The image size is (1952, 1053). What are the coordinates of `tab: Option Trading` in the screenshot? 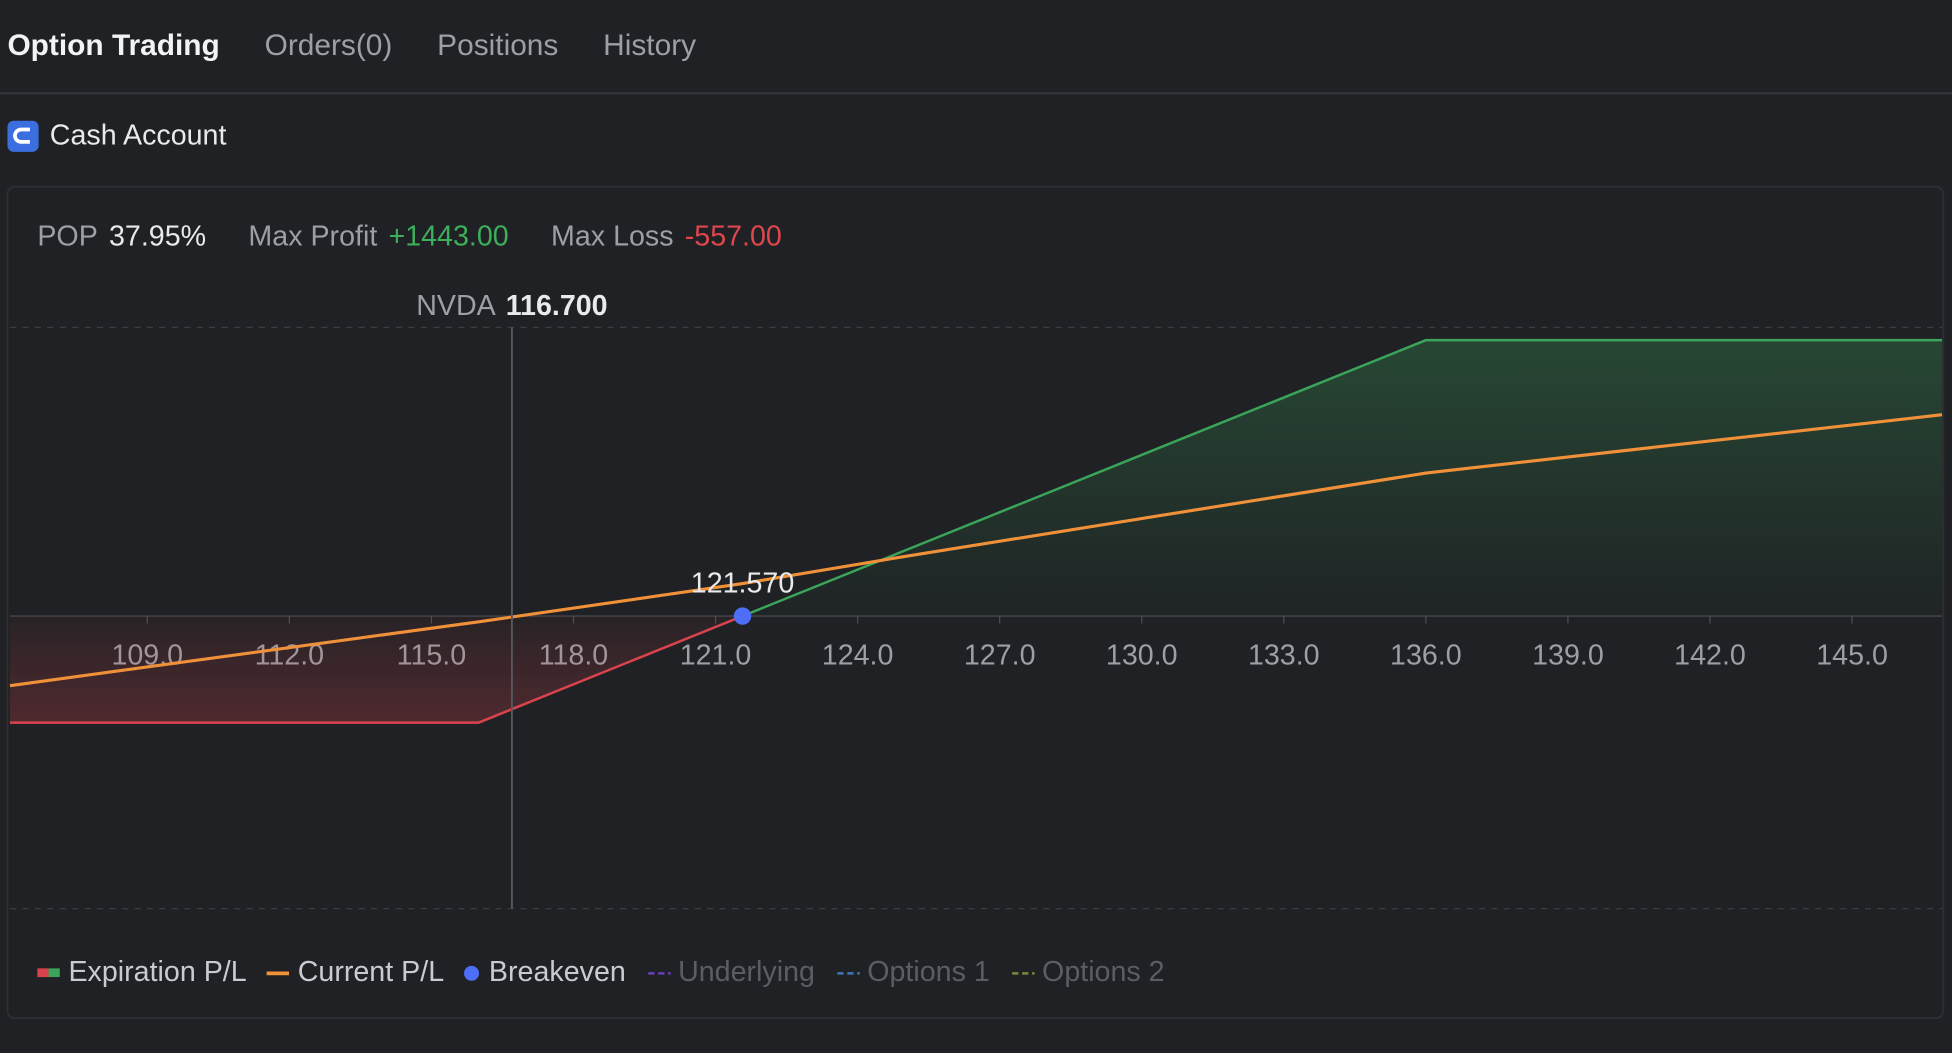 It's located at (113, 45).